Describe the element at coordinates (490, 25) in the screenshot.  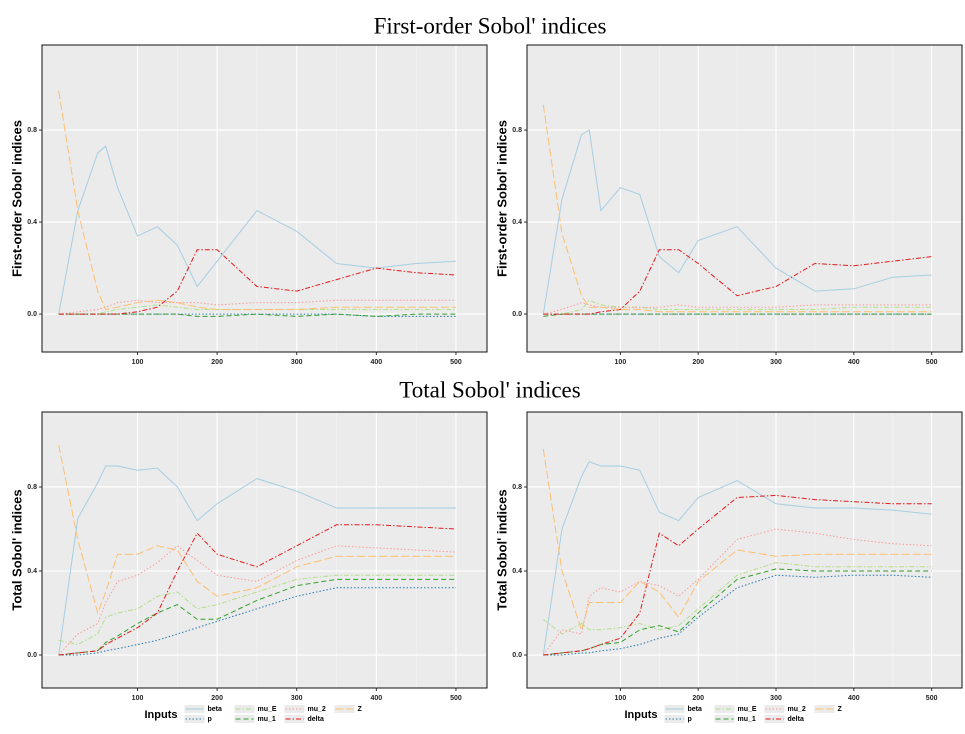
I see `section-title: First-order Sobol' indices` at that location.